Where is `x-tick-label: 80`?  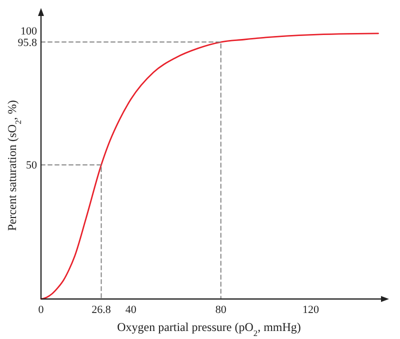
x-tick-label: 80 is located at coordinates (221, 310).